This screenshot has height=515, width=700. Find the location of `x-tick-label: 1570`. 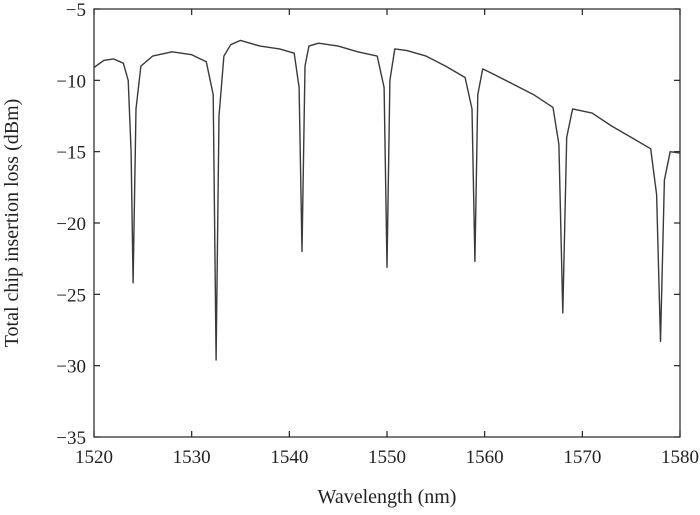

x-tick-label: 1570 is located at coordinates (582, 457).